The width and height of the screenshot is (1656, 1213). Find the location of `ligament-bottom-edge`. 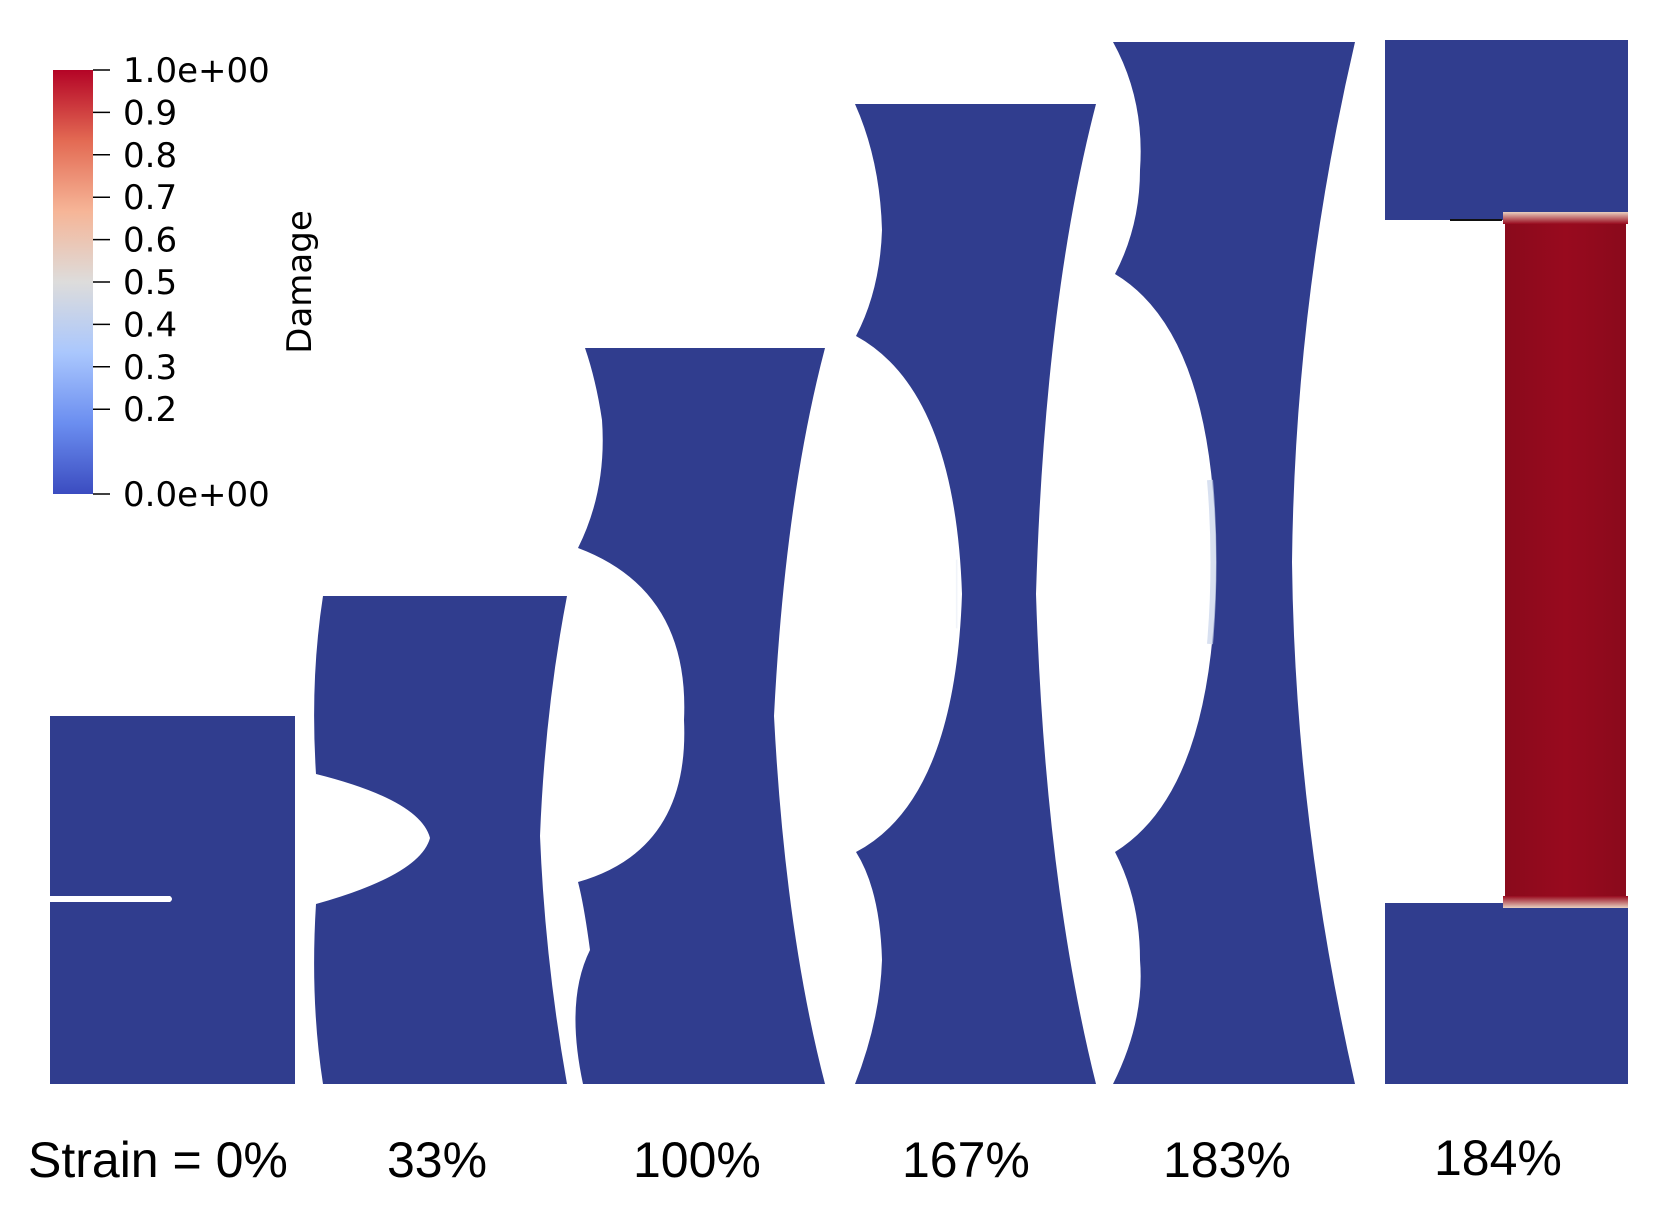

ligament-bottom-edge is located at coordinates (1565, 902).